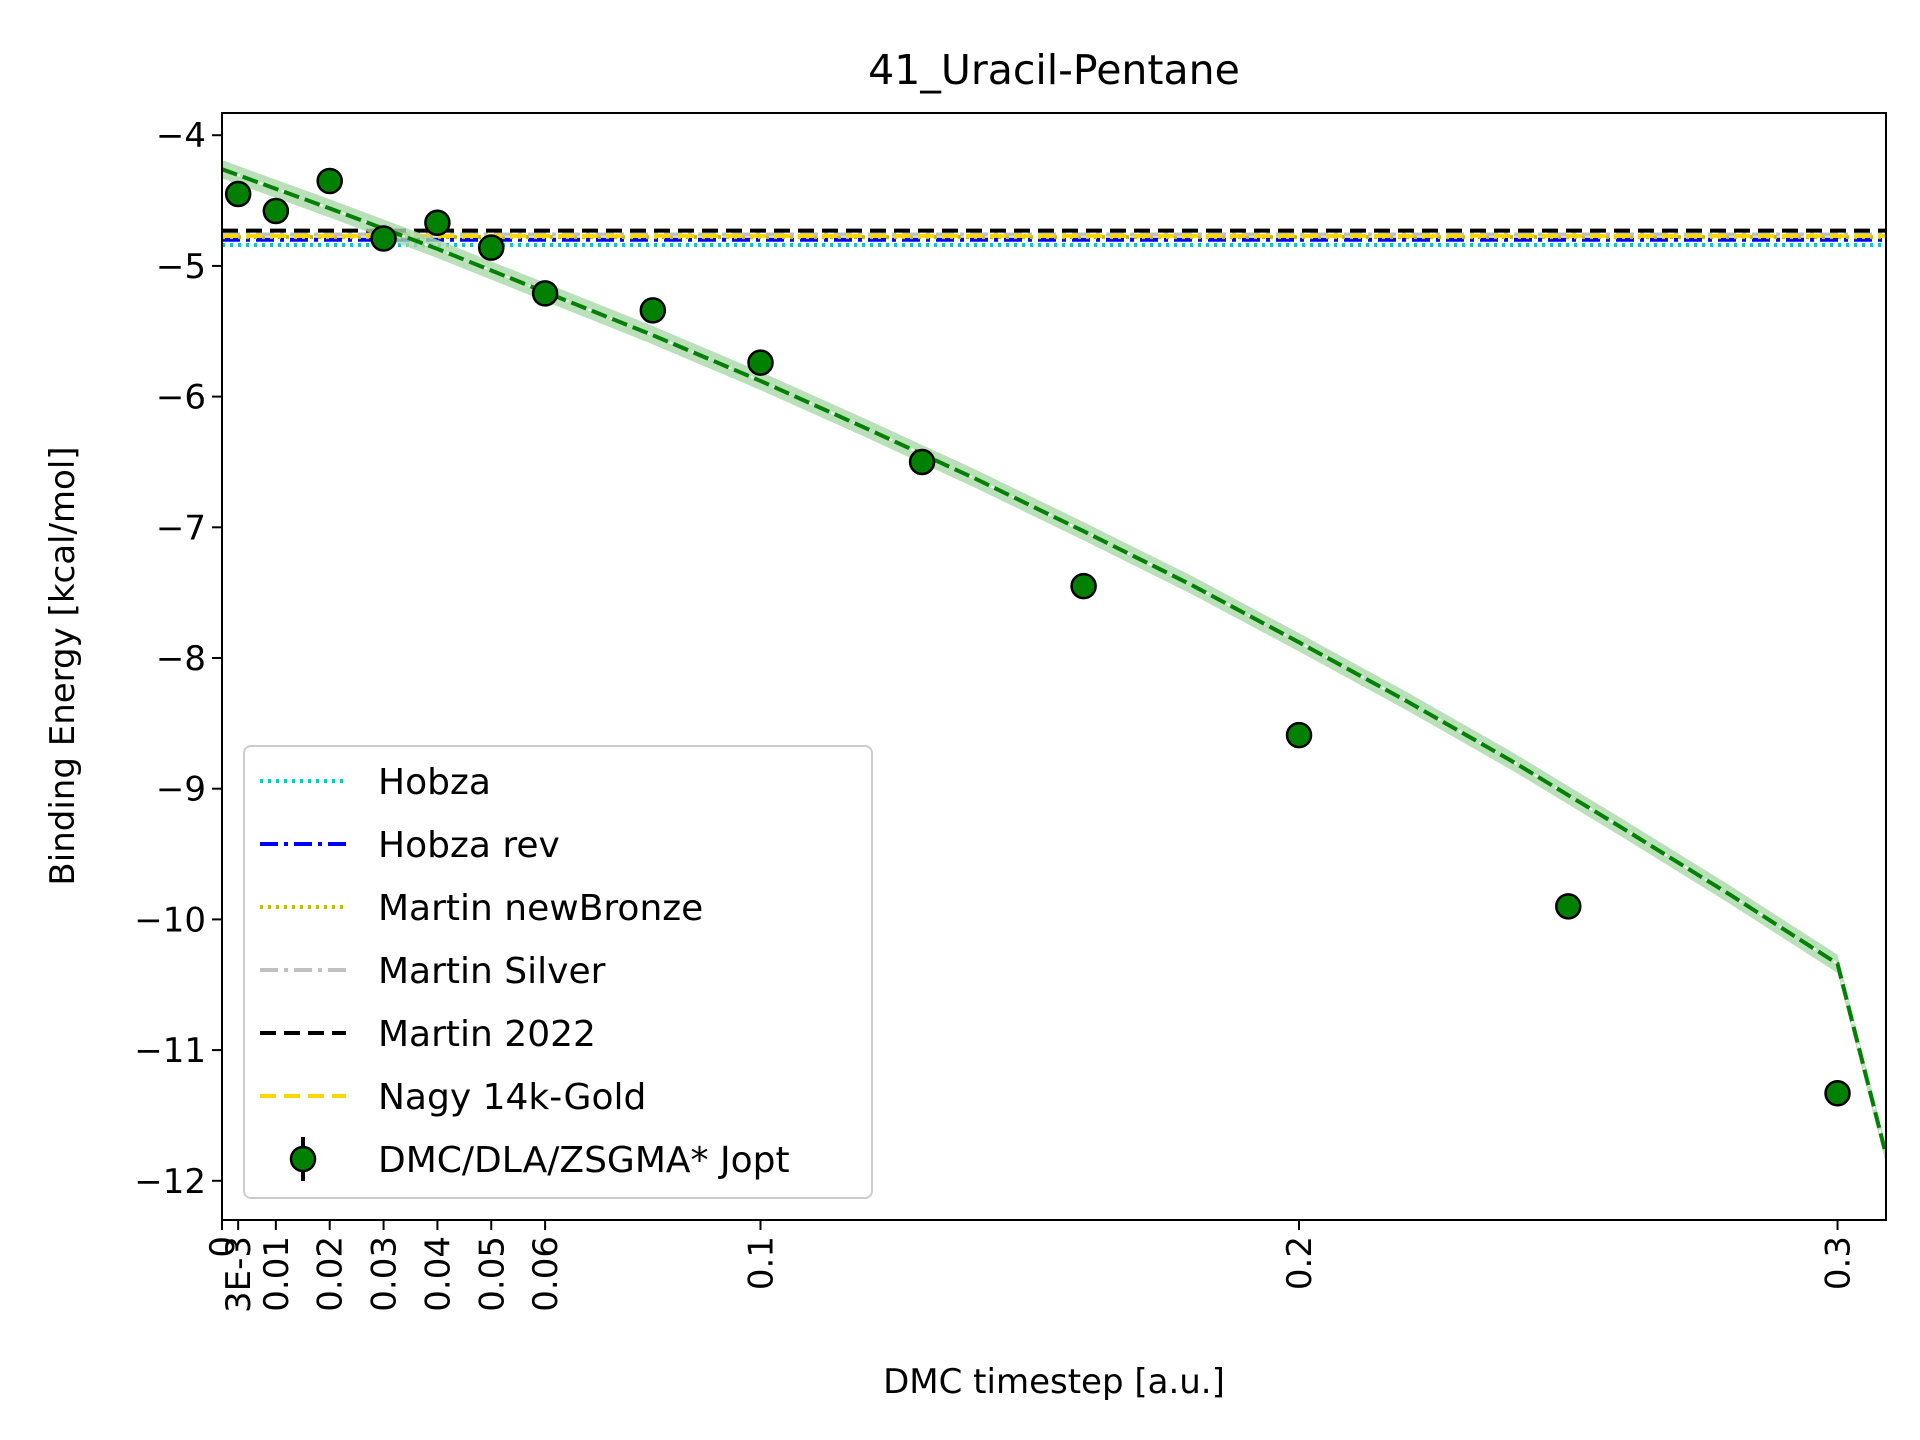  What do you see at coordinates (170, 1182) in the screenshot?
I see `y-tick-label: −12` at bounding box center [170, 1182].